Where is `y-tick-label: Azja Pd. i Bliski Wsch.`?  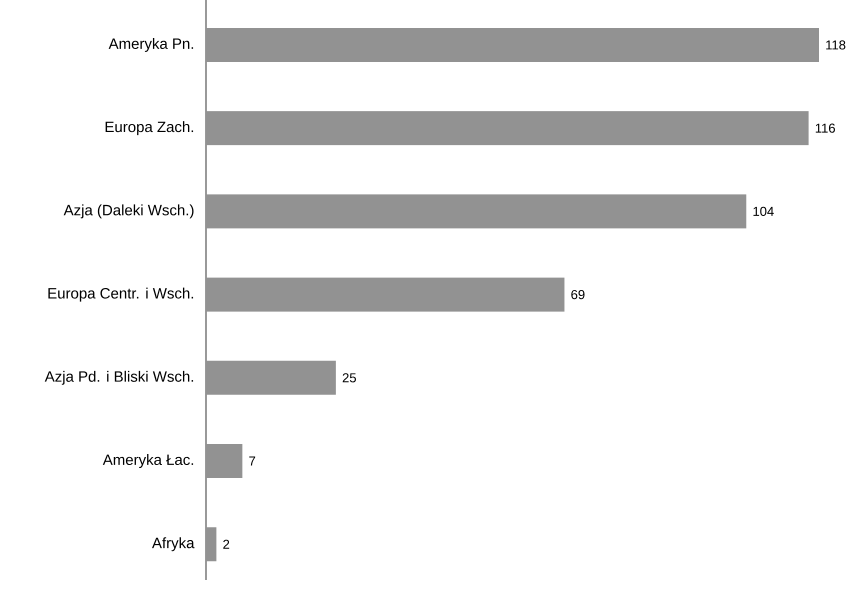
y-tick-label: Azja Pd. i Bliski Wsch. is located at coordinates (119, 377).